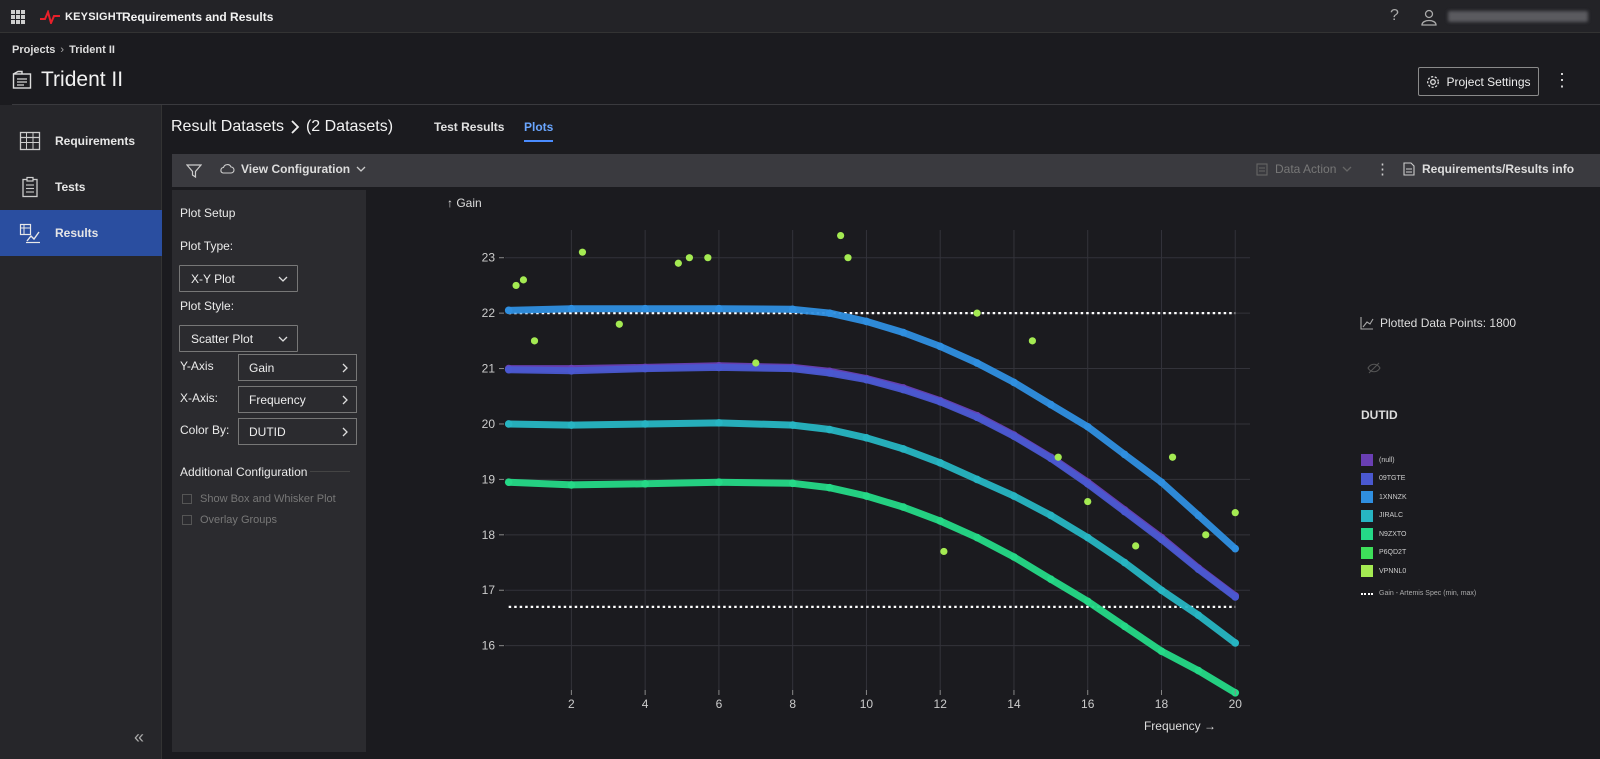 This screenshot has height=759, width=1600. I want to click on legend-label: JIRALC, so click(1391, 515).